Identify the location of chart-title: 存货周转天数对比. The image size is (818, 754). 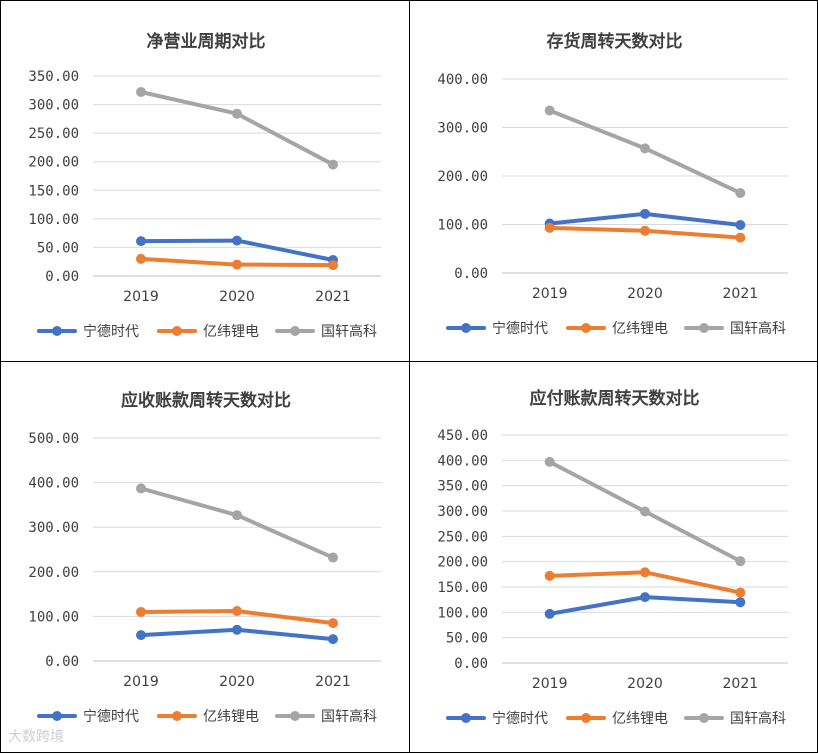
(615, 41).